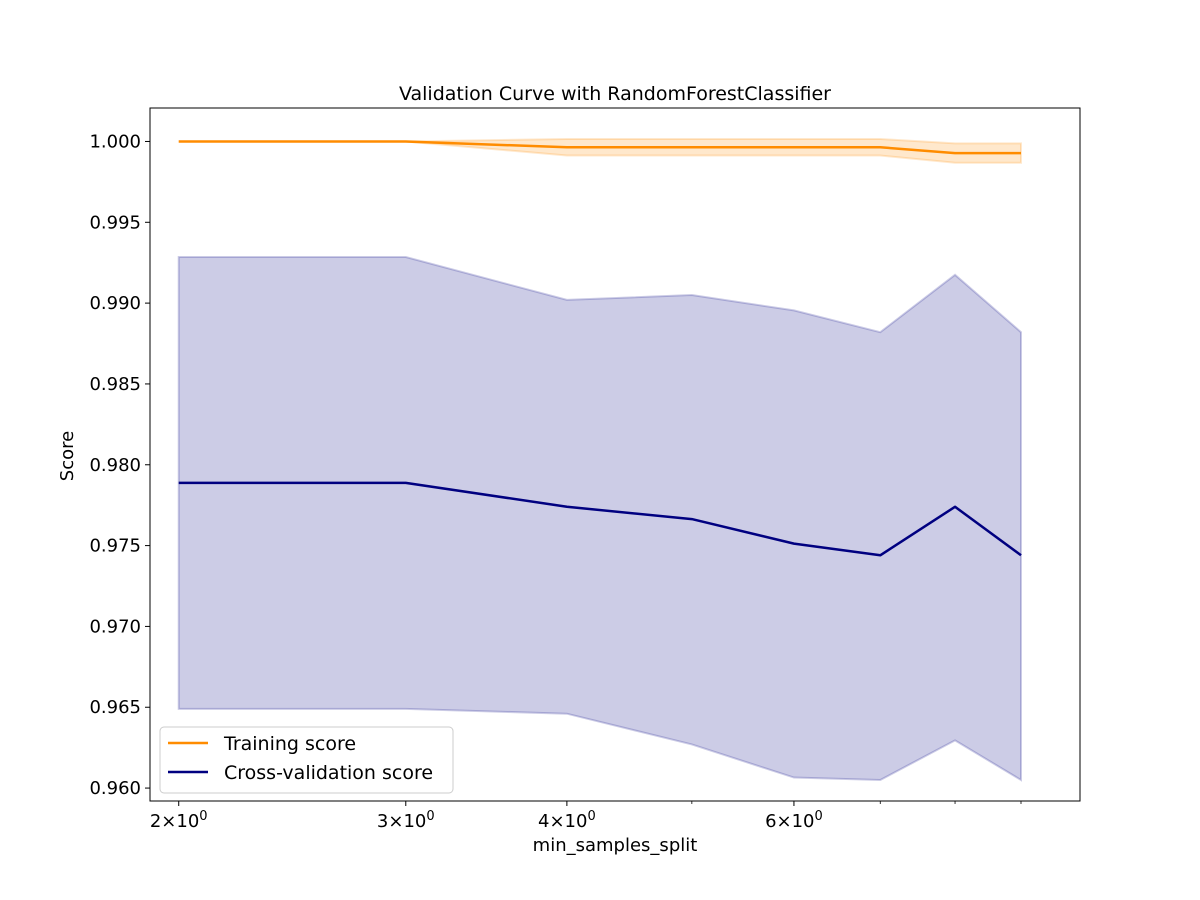 The image size is (1200, 900). What do you see at coordinates (67, 456) in the screenshot?
I see `y-axis-label: Score` at bounding box center [67, 456].